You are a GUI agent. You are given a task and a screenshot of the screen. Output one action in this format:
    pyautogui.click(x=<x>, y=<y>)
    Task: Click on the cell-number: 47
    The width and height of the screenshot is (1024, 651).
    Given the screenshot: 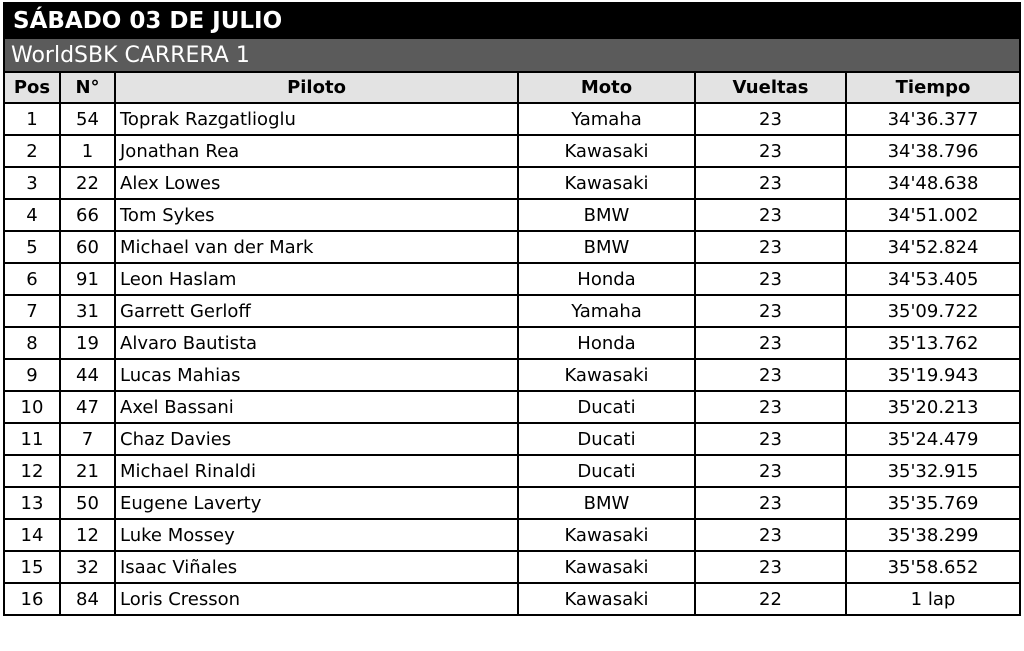 What is the action you would take?
    pyautogui.click(x=87, y=407)
    